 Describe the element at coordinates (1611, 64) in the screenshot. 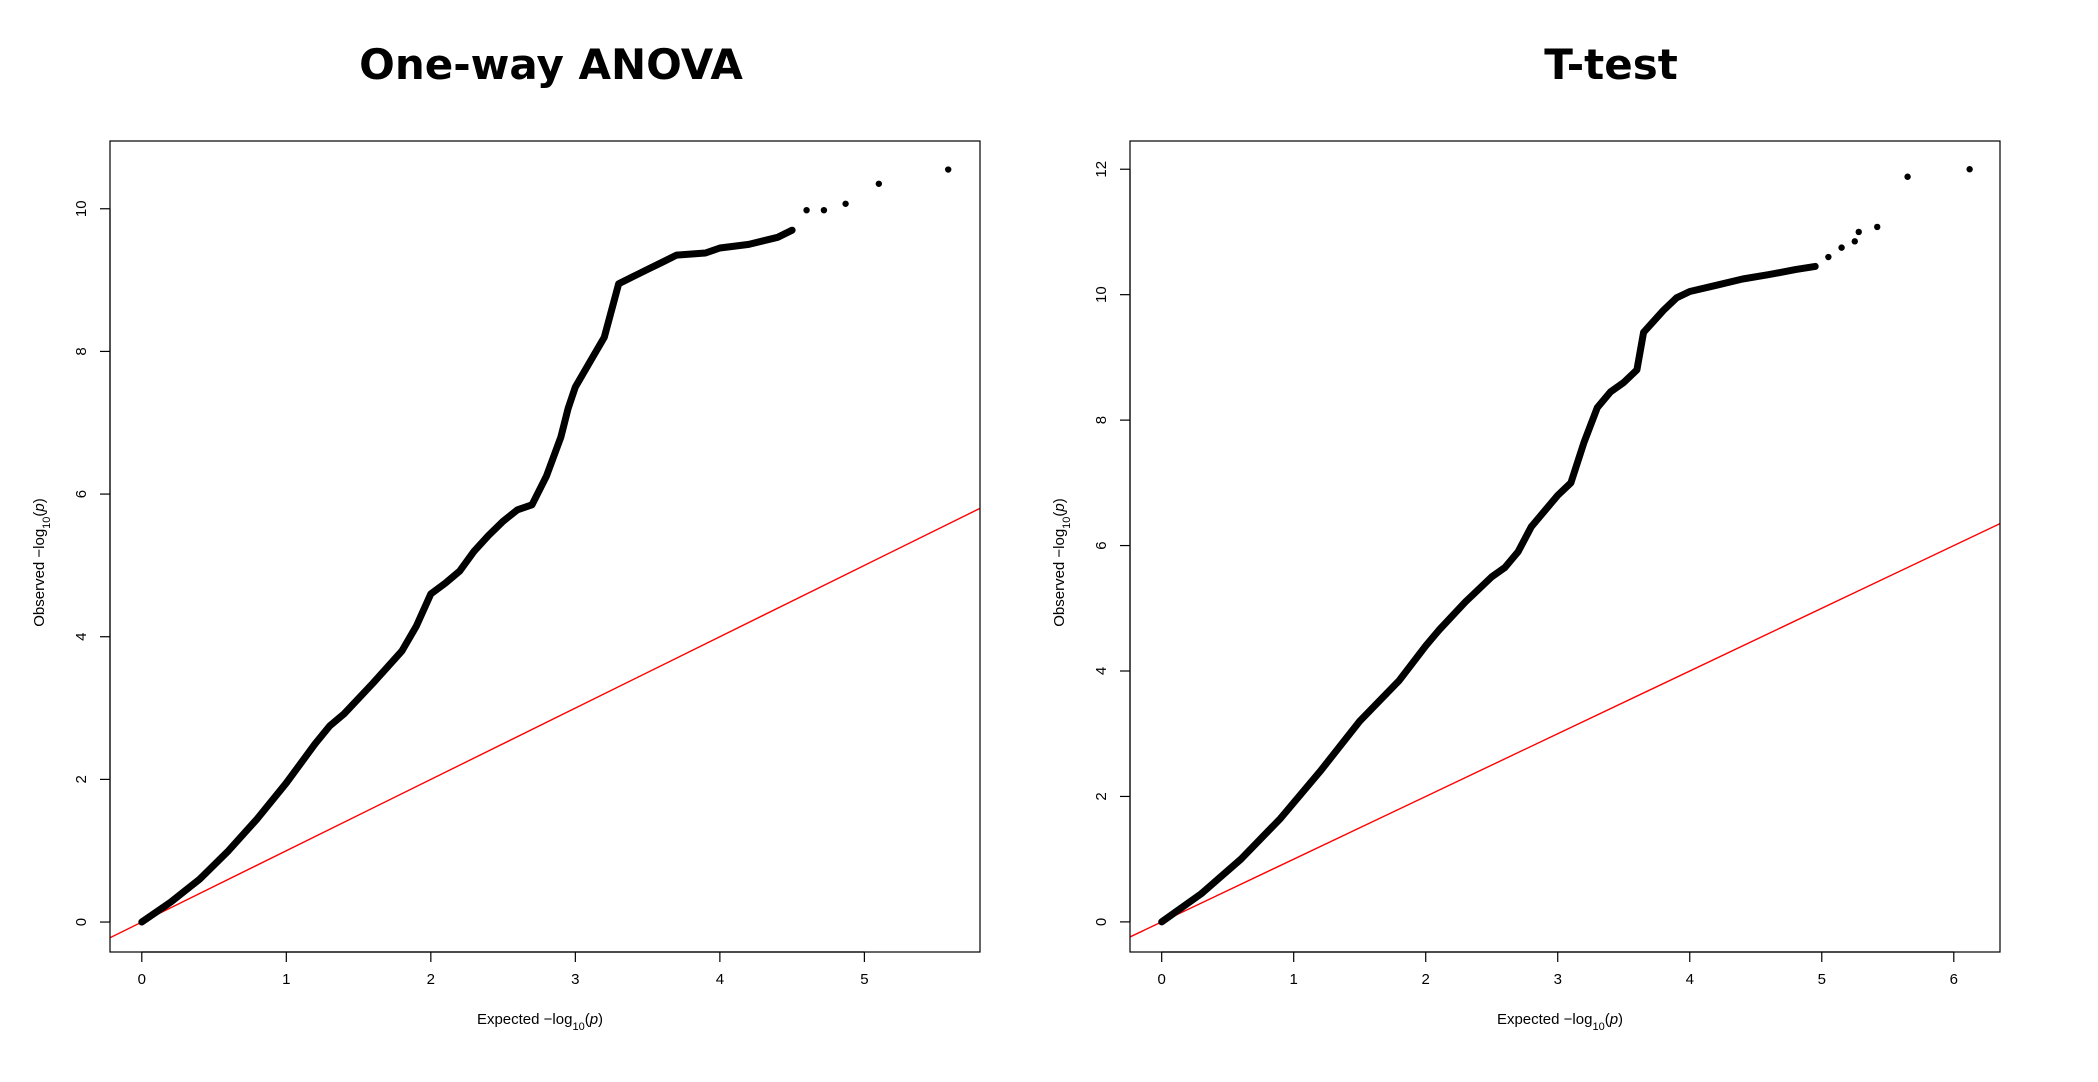

I see `chart-title: T-test` at that location.